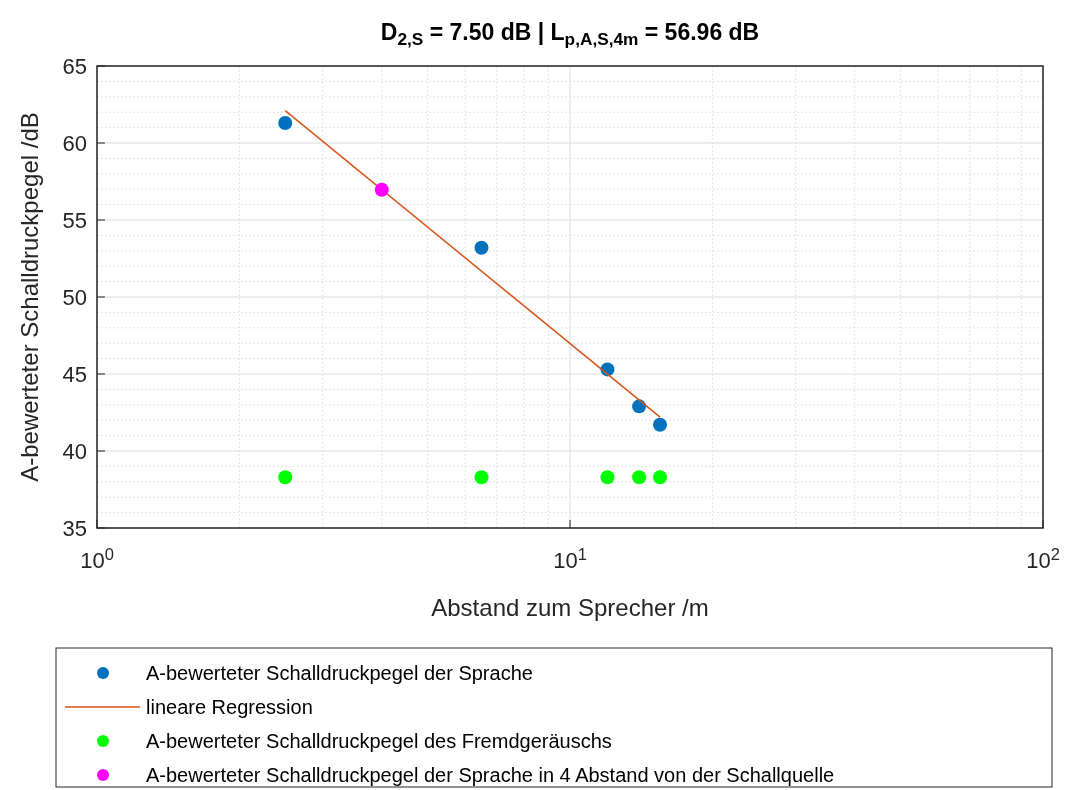 The height and width of the screenshot is (790, 1073). Describe the element at coordinates (490, 775) in the screenshot. I see `legend-label: A-bewerteter Schalldruckpegel der Sprache in 4 Abstand von der Schallquelle` at that location.